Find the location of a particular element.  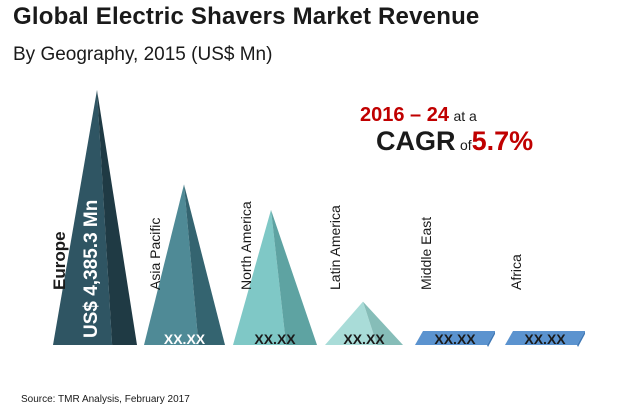

category-label: Latin America is located at coordinates (335, 247).